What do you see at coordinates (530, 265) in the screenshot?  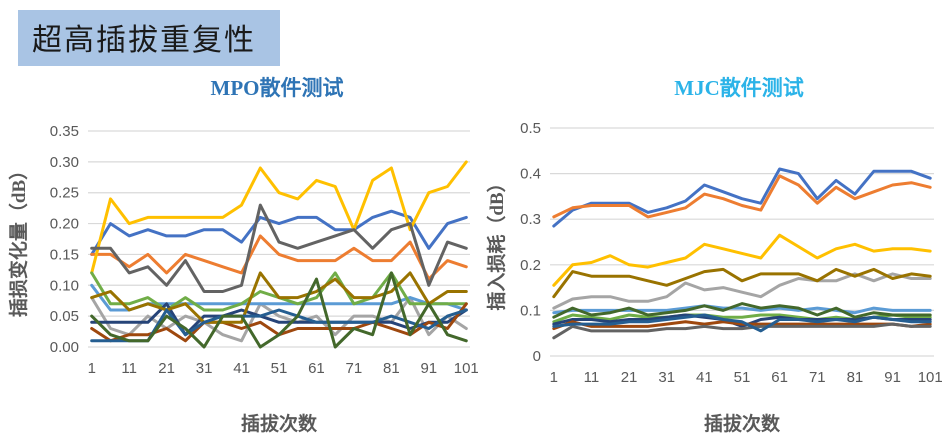 I see `y-tick-label: 0.2` at bounding box center [530, 265].